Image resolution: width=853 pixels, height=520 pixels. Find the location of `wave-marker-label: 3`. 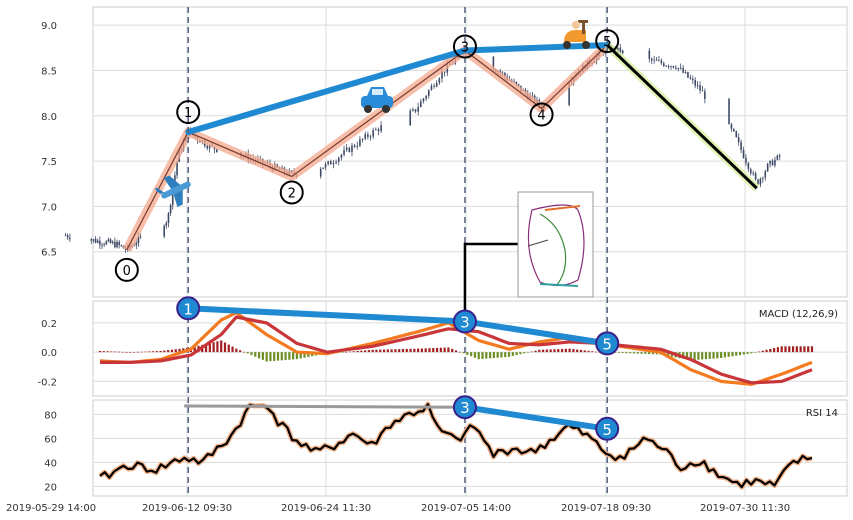

wave-marker-label: 3 is located at coordinates (465, 48).